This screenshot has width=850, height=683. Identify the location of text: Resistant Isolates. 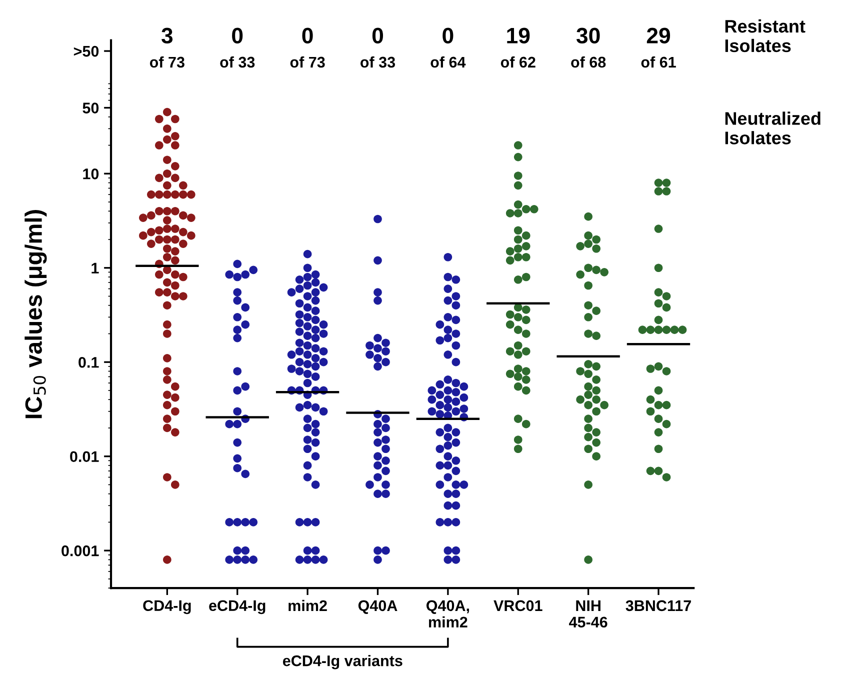
(765, 35).